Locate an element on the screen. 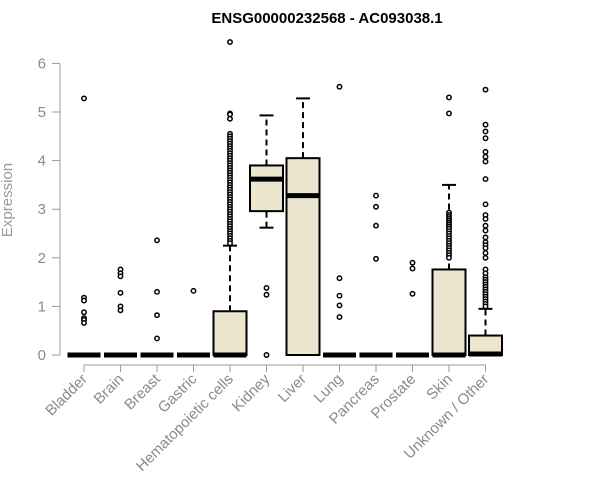  y-tick-label: 4 is located at coordinates (42, 161).